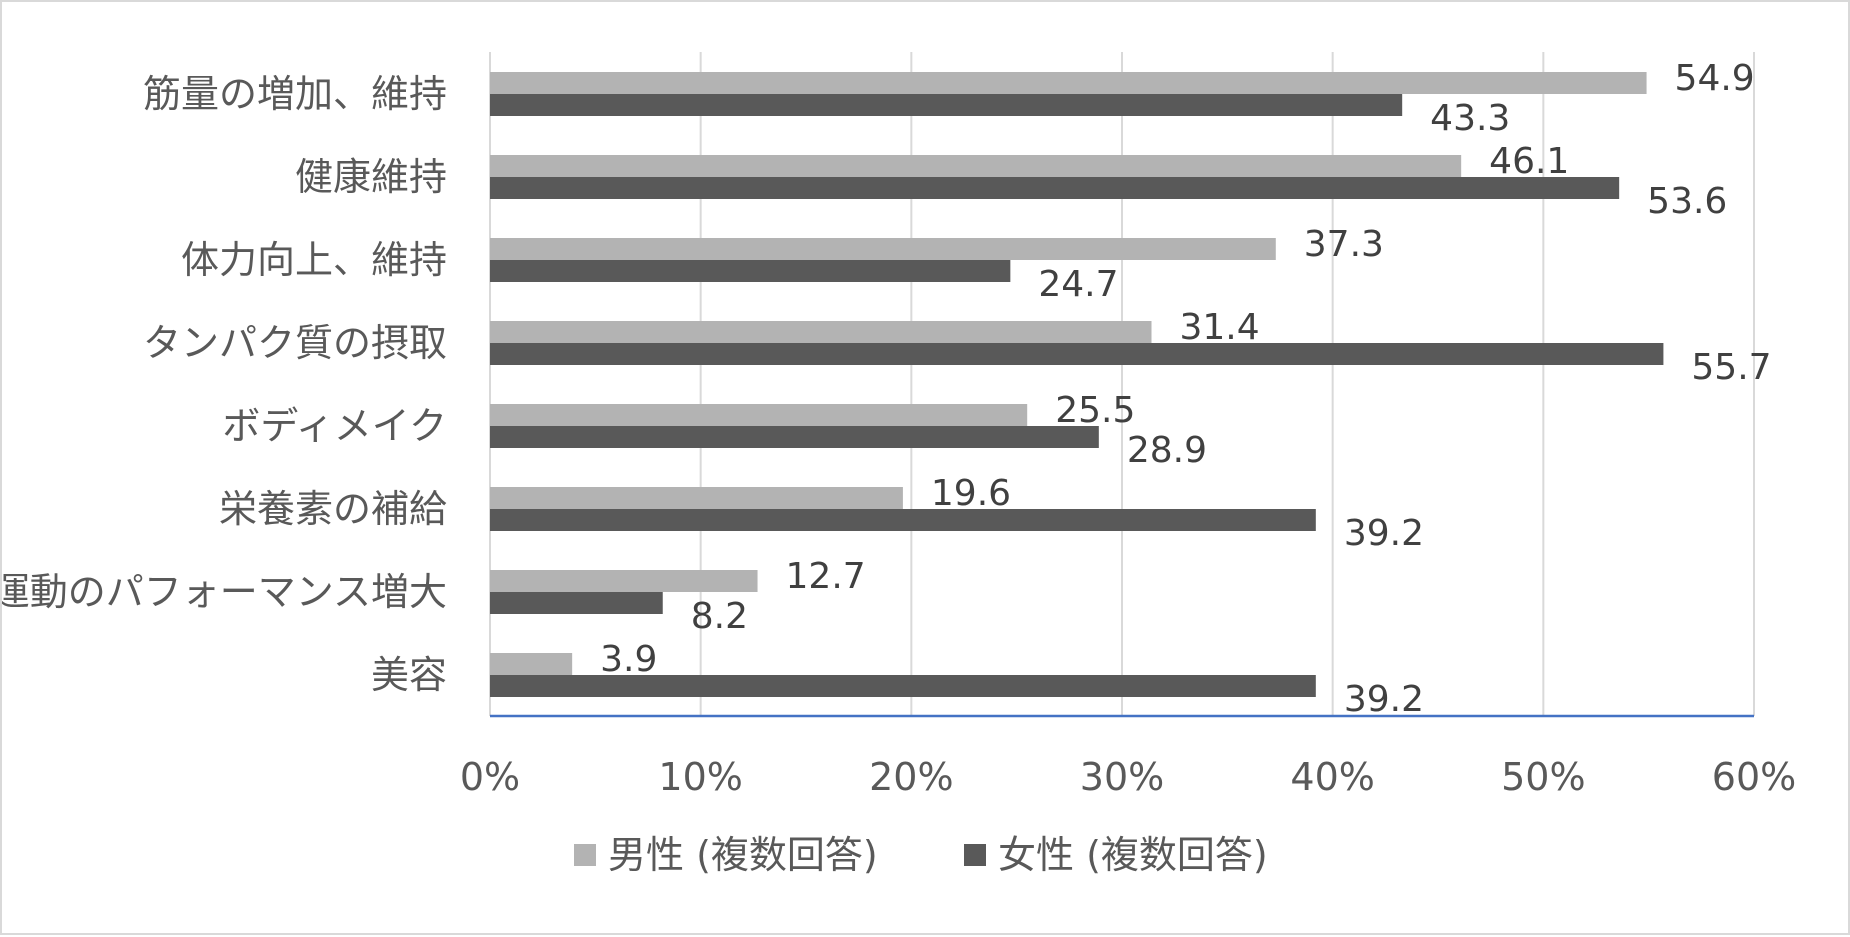 This screenshot has width=1850, height=937. I want to click on category-label: タンパク質の摂取, so click(295, 343).